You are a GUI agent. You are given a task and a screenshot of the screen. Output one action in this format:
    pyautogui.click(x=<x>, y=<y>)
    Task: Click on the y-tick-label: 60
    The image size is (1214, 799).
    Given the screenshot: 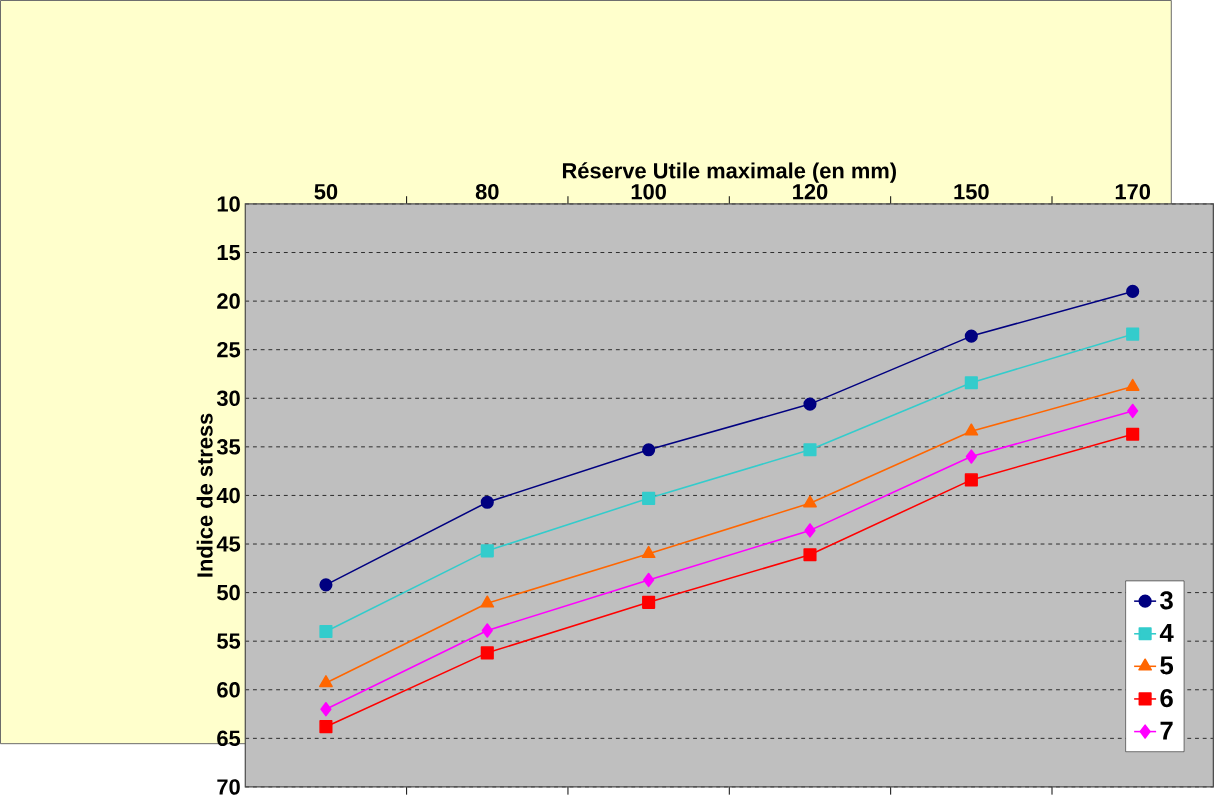 What is the action you would take?
    pyautogui.click(x=228, y=690)
    